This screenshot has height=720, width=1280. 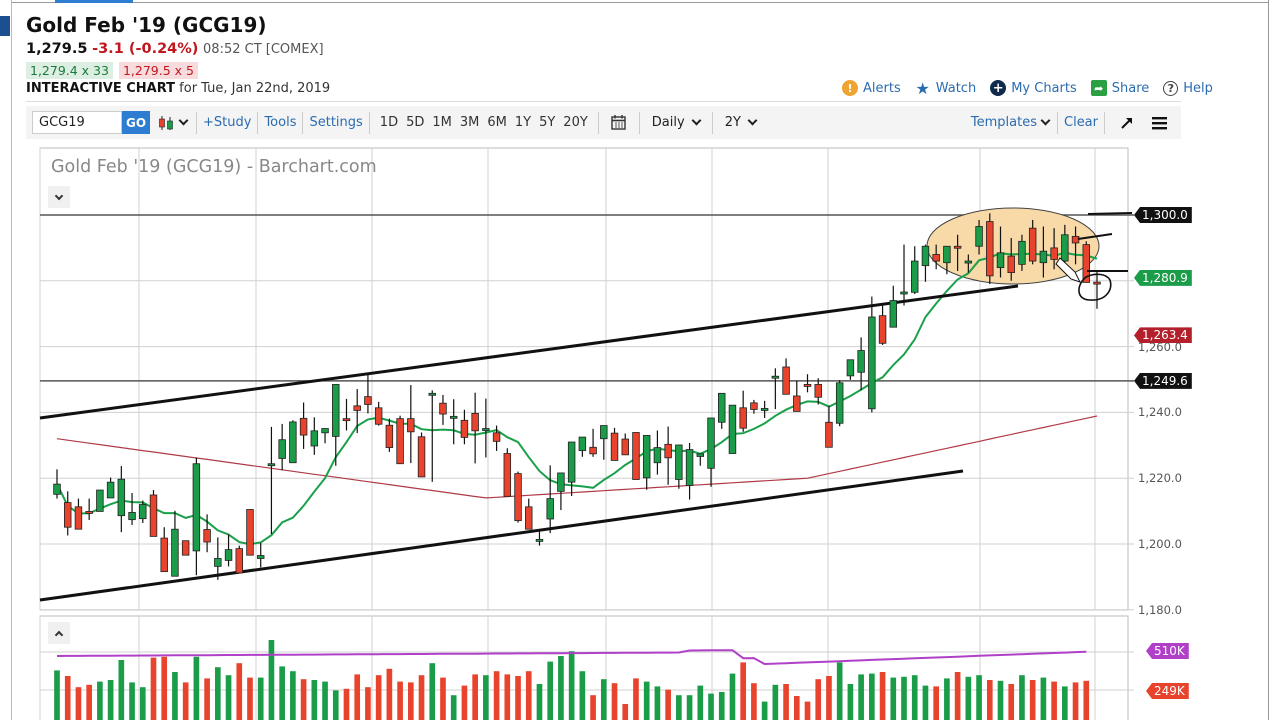 I want to click on price-tag: 1,249.6, so click(x=1163, y=380).